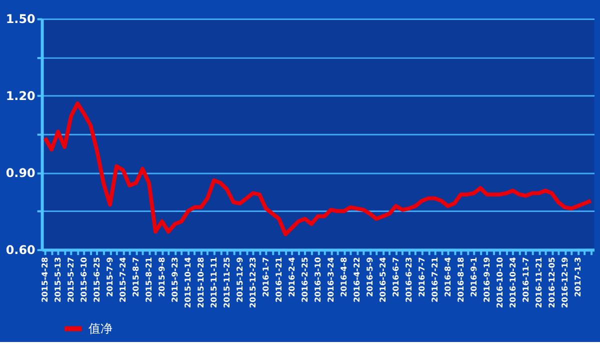  Describe the element at coordinates (97, 279) in the screenshot. I see `x-tick-label: 2015-6-25` at that location.